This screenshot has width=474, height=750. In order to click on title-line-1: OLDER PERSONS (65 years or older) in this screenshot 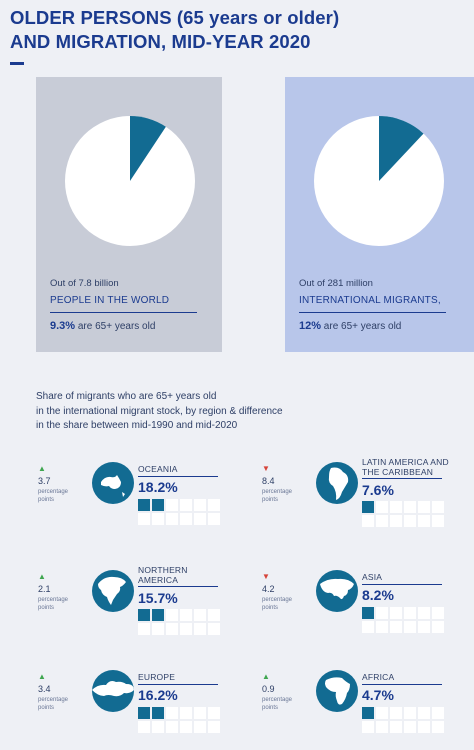, I will do `click(175, 17)`.